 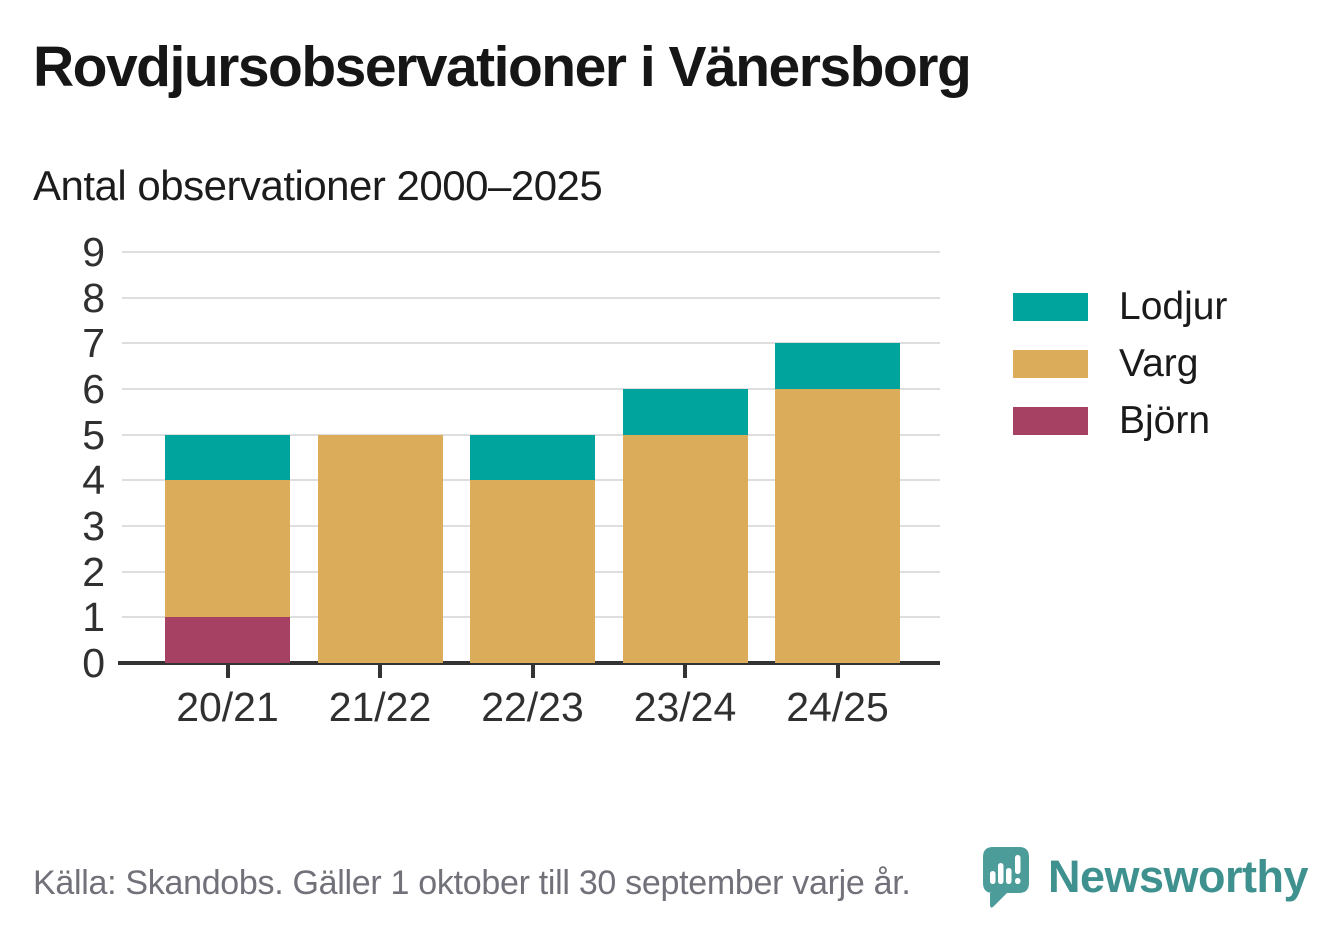 I want to click on y-axis-tick-label: 7, so click(x=93, y=343).